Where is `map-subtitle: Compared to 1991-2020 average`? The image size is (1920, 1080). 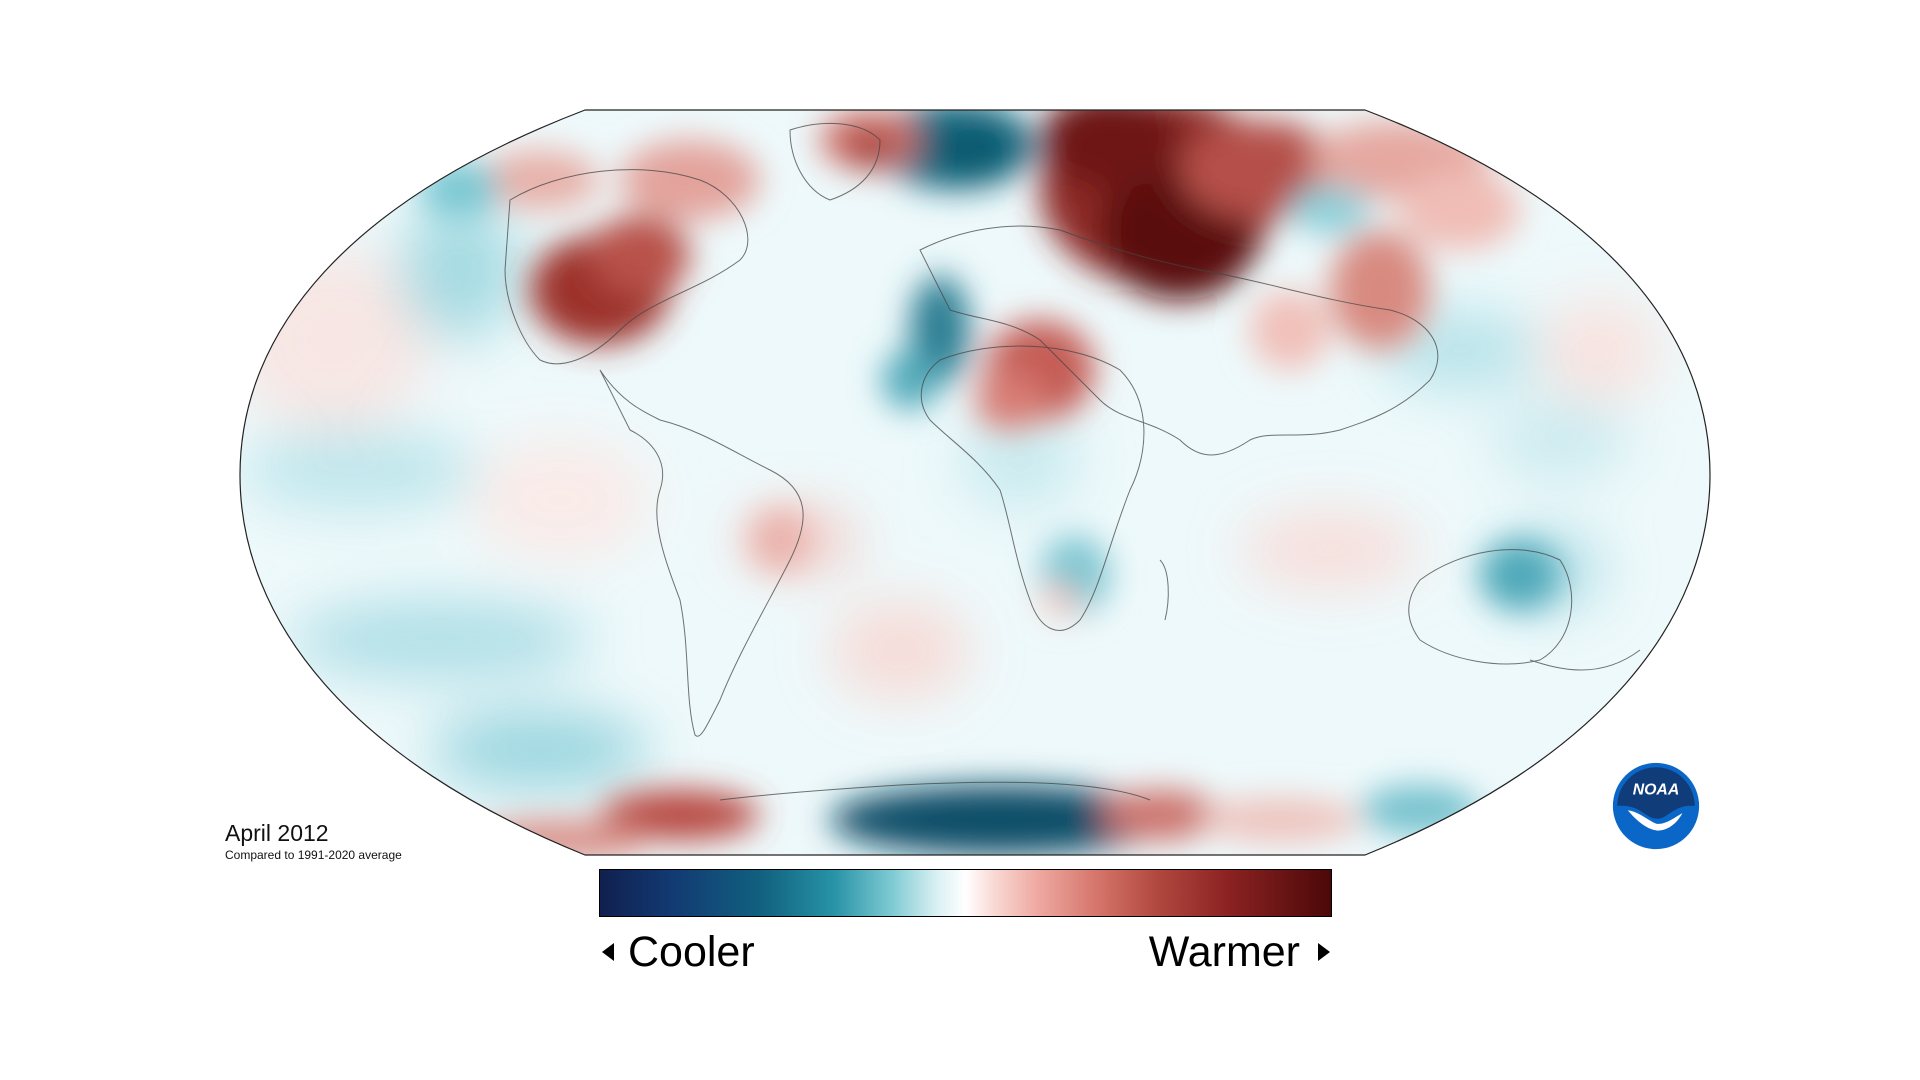 map-subtitle: Compared to 1991-2020 average is located at coordinates (313, 855).